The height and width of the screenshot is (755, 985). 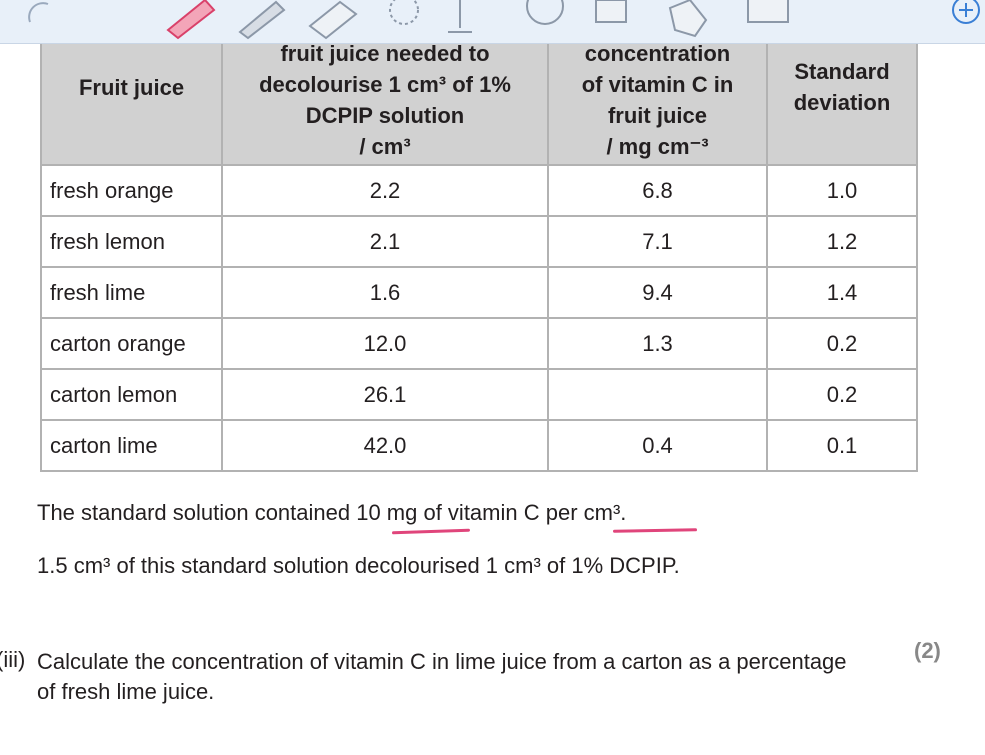 I want to click on table-cell: 0.1, so click(x=842, y=445).